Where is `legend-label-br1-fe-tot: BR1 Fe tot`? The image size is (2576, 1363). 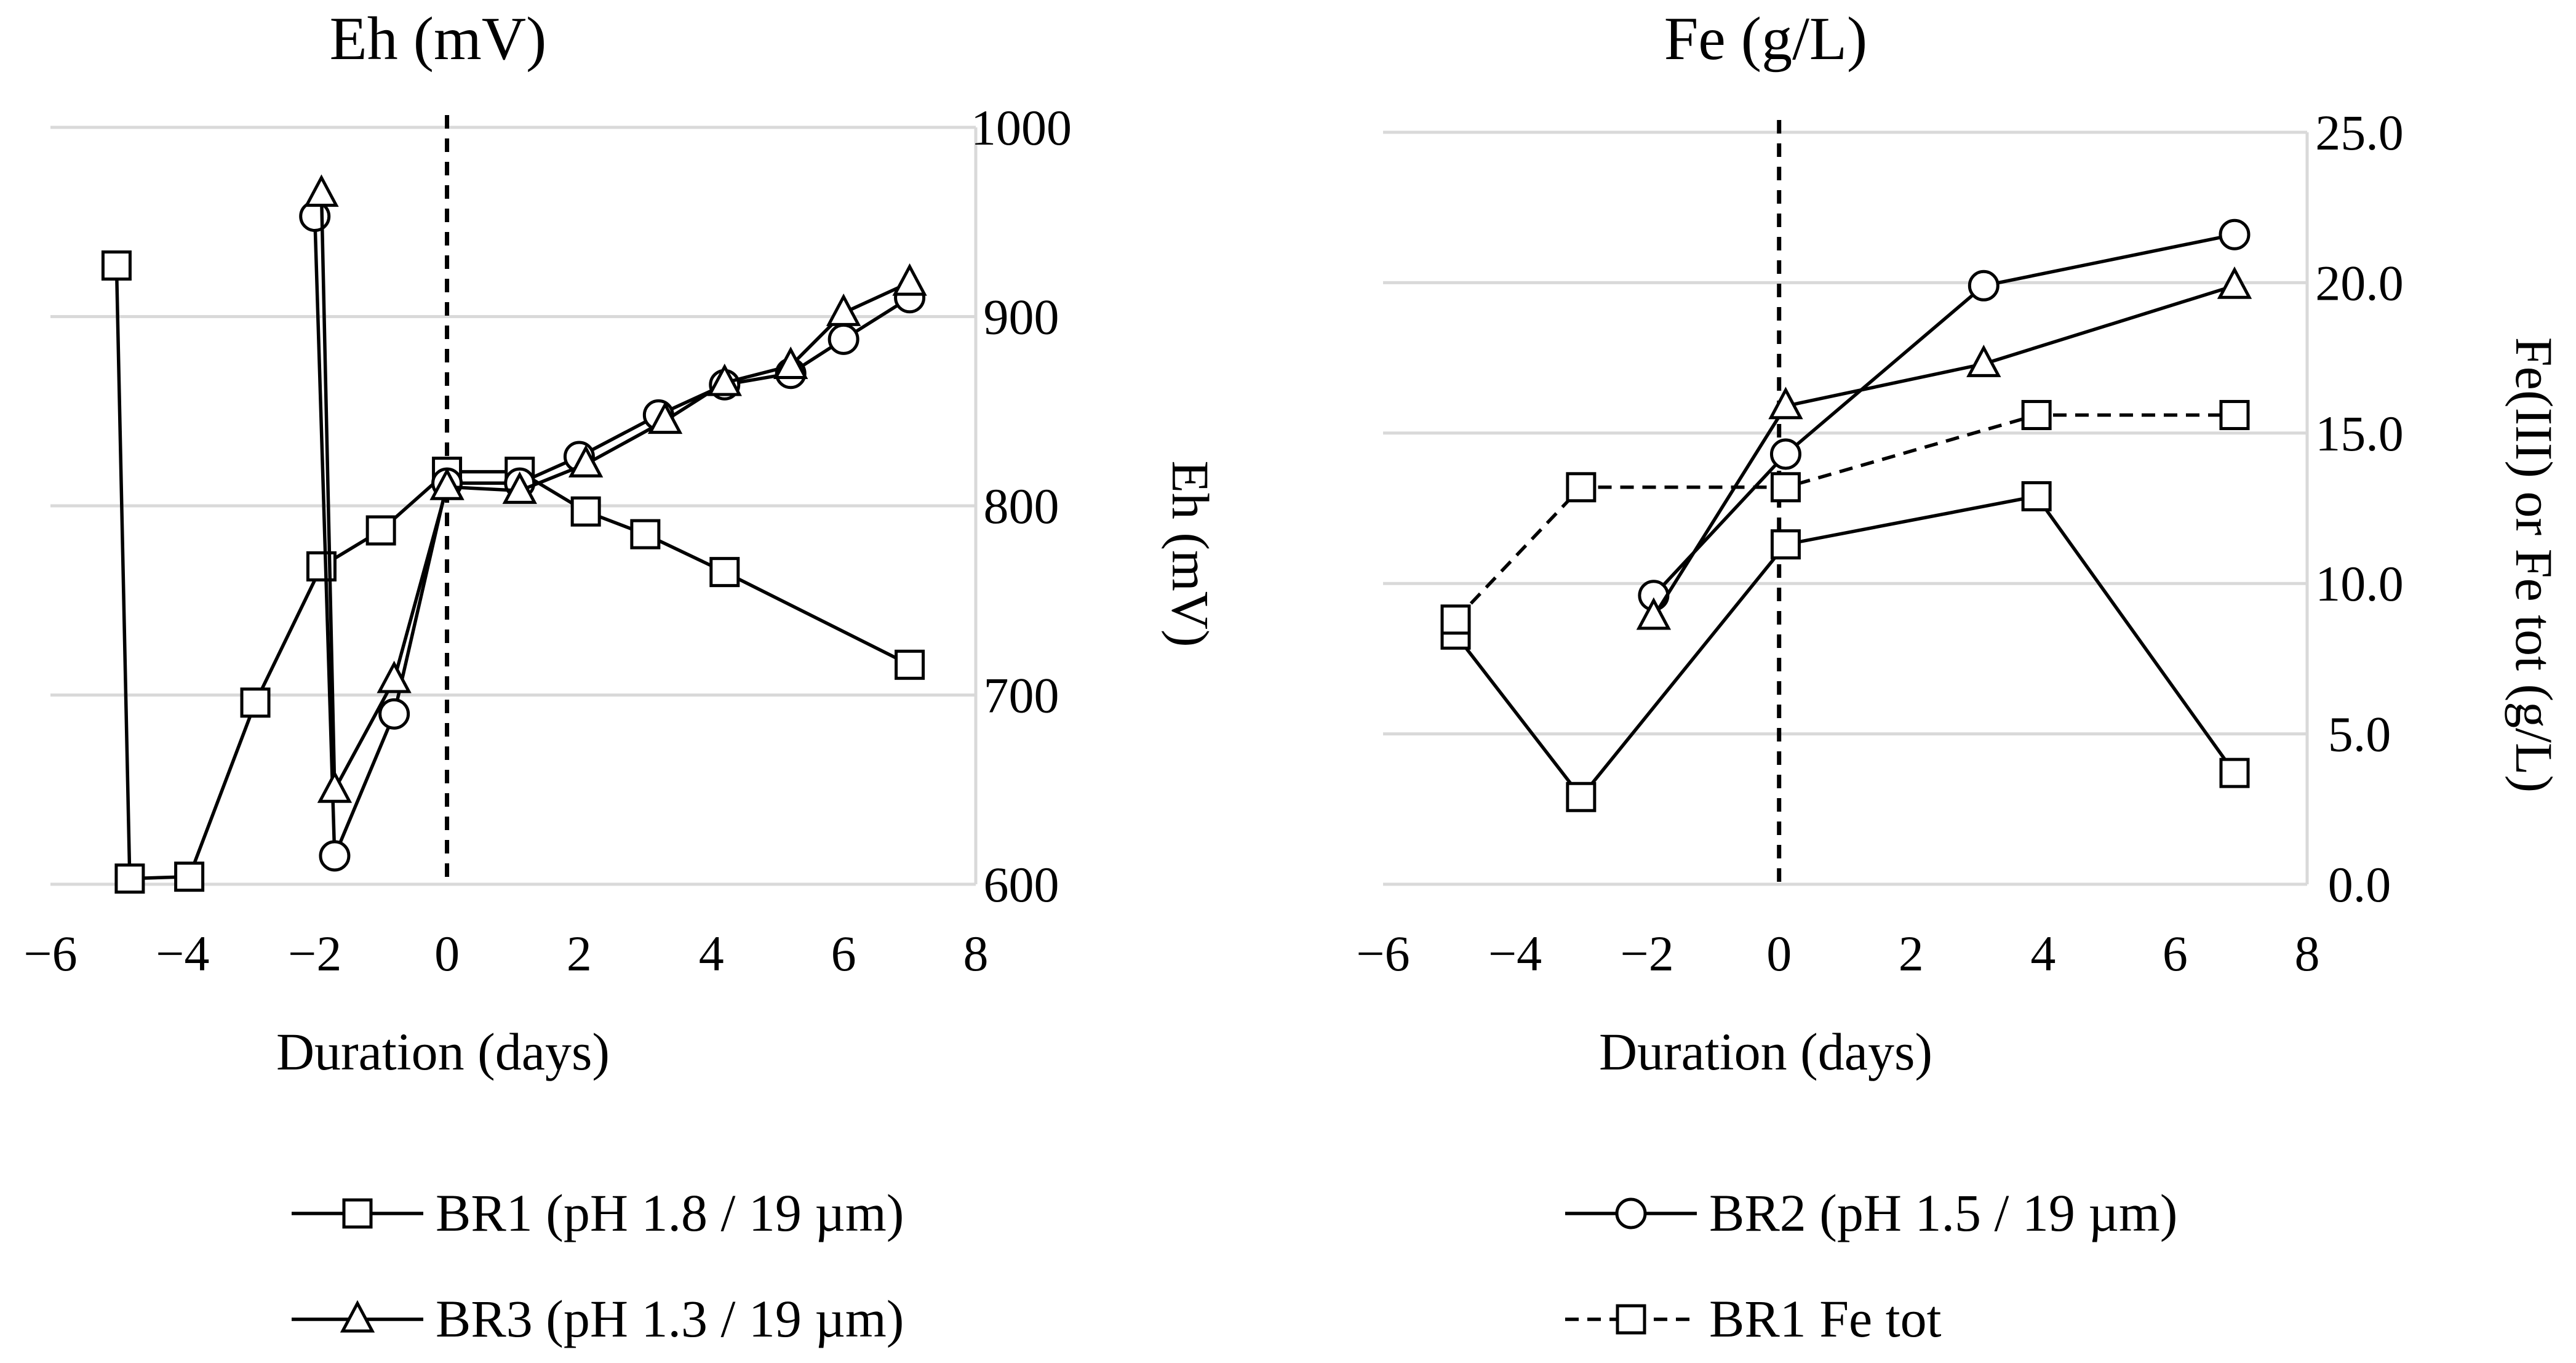
legend-label-br1-fe-tot: BR1 Fe tot is located at coordinates (1826, 1319).